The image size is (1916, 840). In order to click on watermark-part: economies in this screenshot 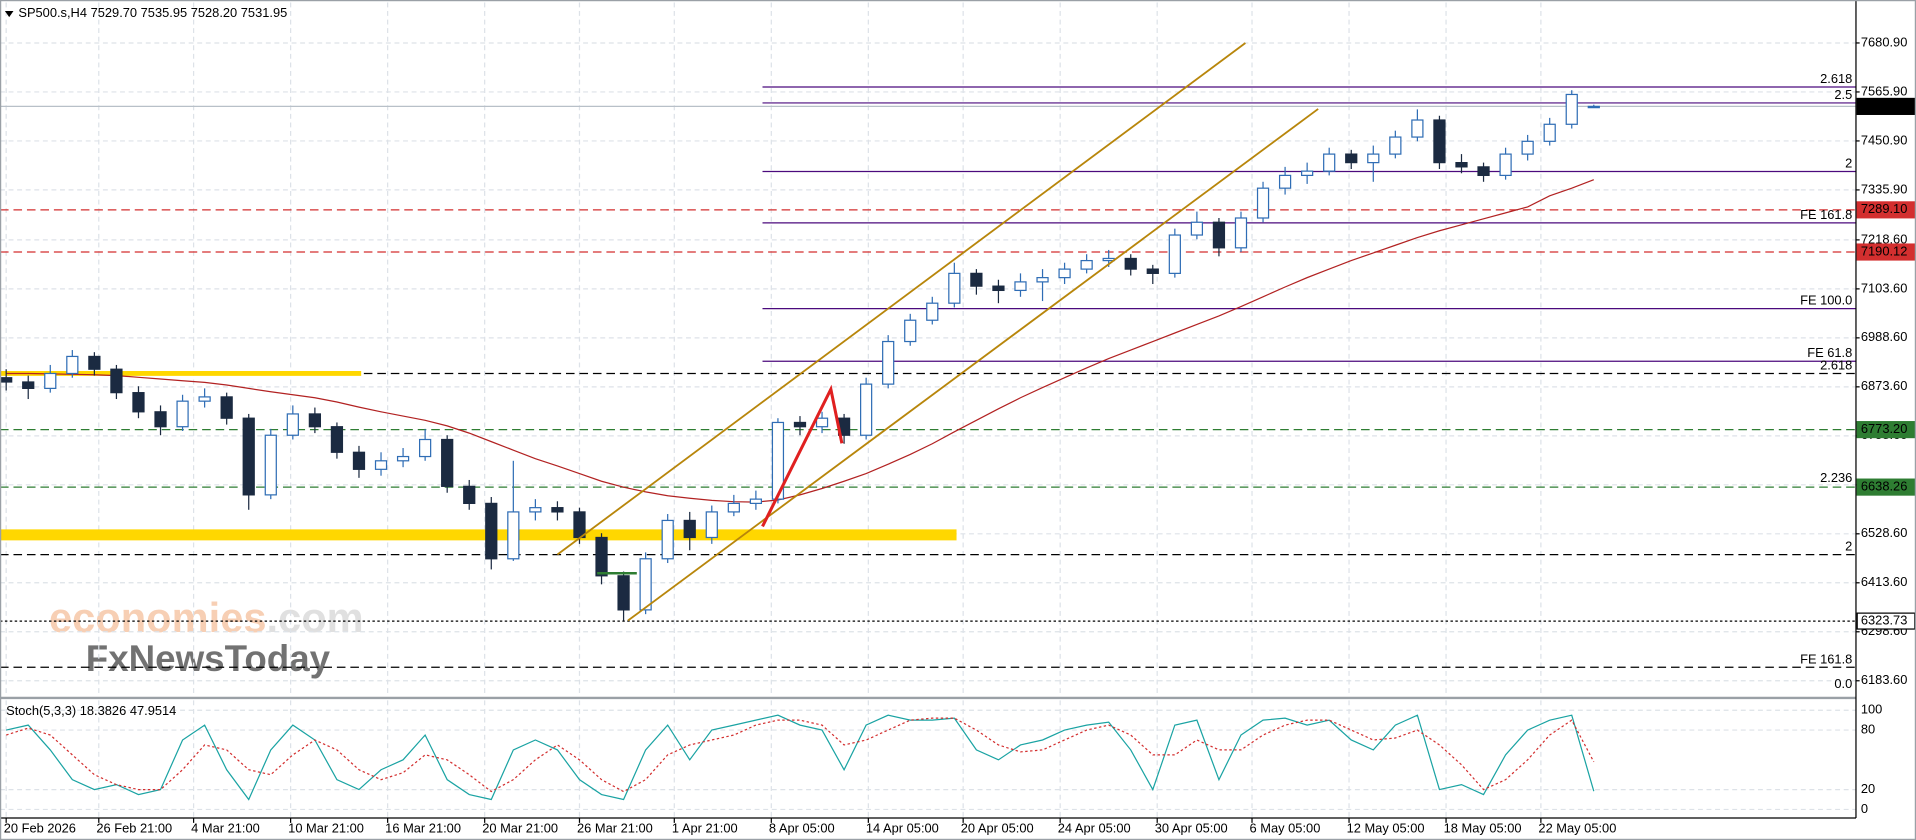, I will do `click(158, 617)`.